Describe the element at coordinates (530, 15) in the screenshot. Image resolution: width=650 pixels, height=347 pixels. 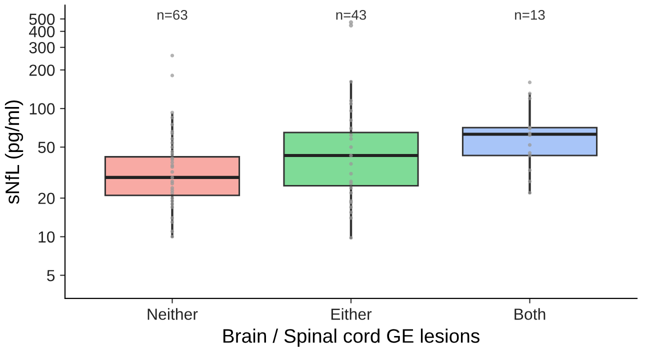
I see `annotation: n=13` at that location.